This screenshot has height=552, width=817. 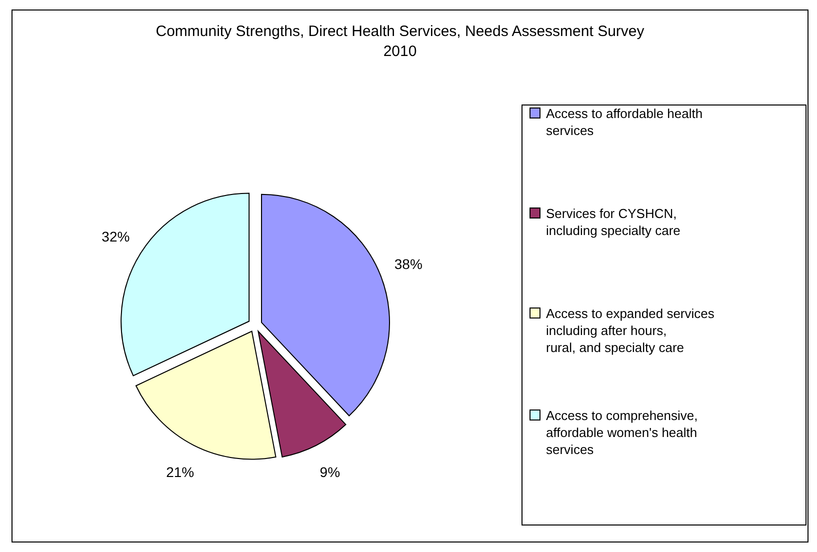 I want to click on legend-label: Services for CYSHCN, including specialty care, so click(x=613, y=222).